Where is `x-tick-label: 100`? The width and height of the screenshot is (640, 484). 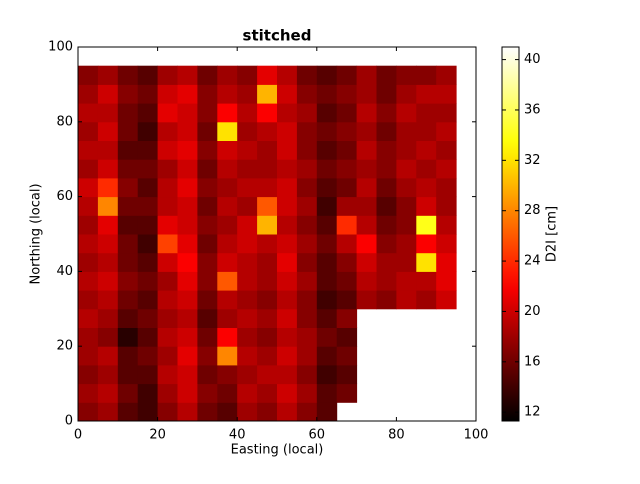
x-tick-label: 100 is located at coordinates (476, 435).